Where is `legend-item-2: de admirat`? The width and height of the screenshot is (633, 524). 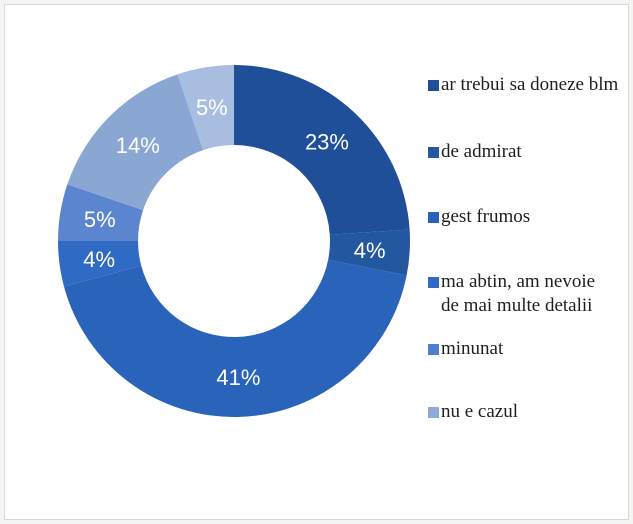 legend-item-2: de admirat is located at coordinates (528, 152).